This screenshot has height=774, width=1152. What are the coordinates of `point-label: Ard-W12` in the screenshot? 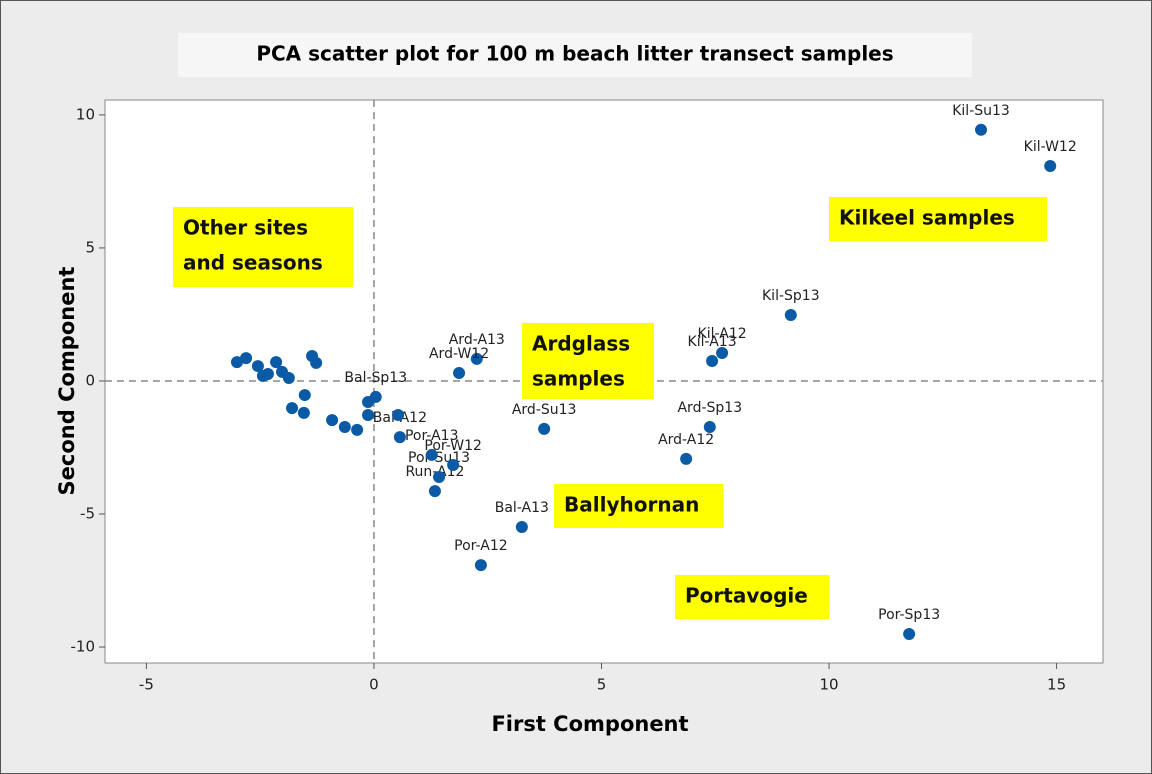 It's located at (459, 354).